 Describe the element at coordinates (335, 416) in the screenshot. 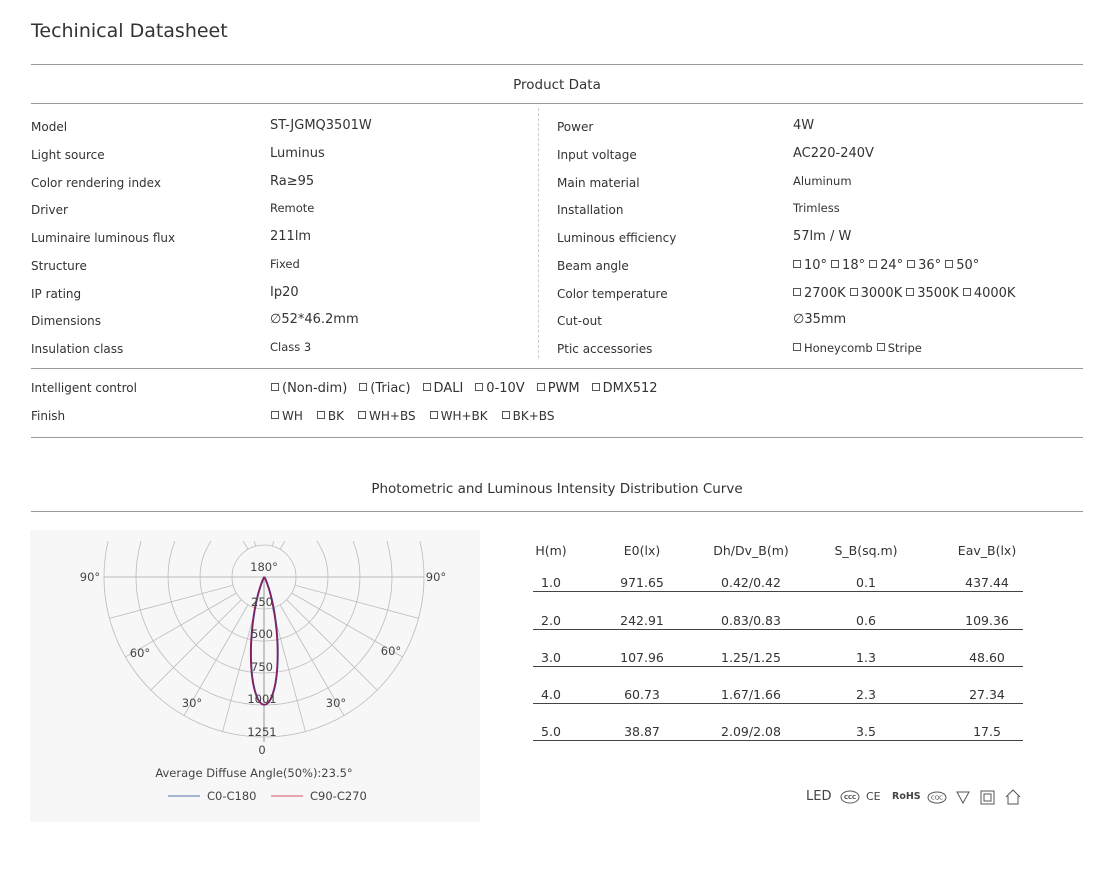

I see `option-label: BK` at that location.